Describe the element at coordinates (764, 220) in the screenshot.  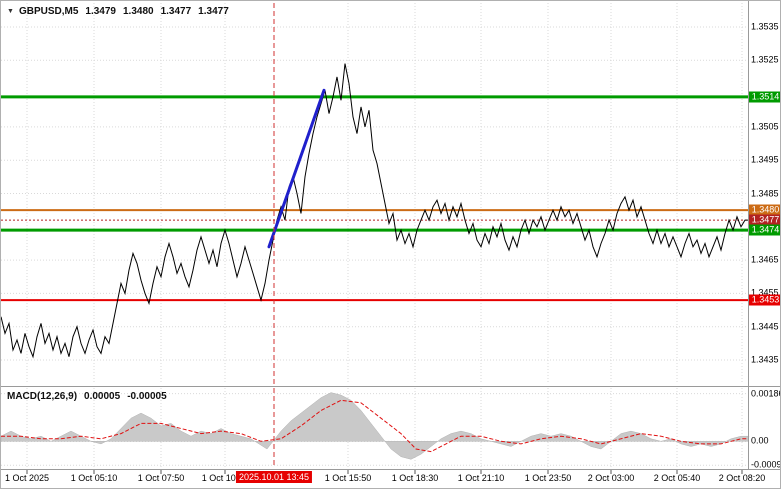
I see `price-tag: 1.3477` at that location.